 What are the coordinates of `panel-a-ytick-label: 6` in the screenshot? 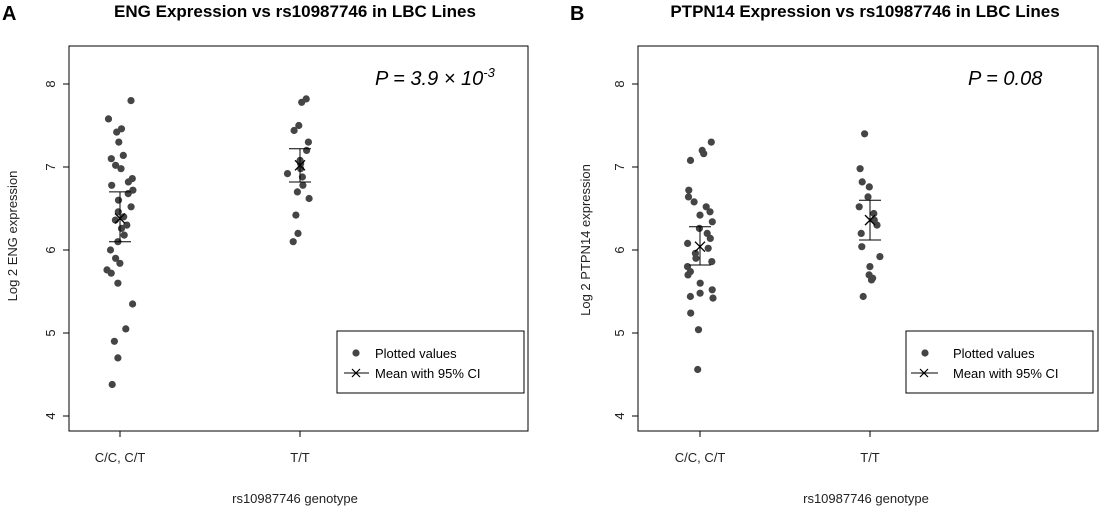 It's located at (50, 249).